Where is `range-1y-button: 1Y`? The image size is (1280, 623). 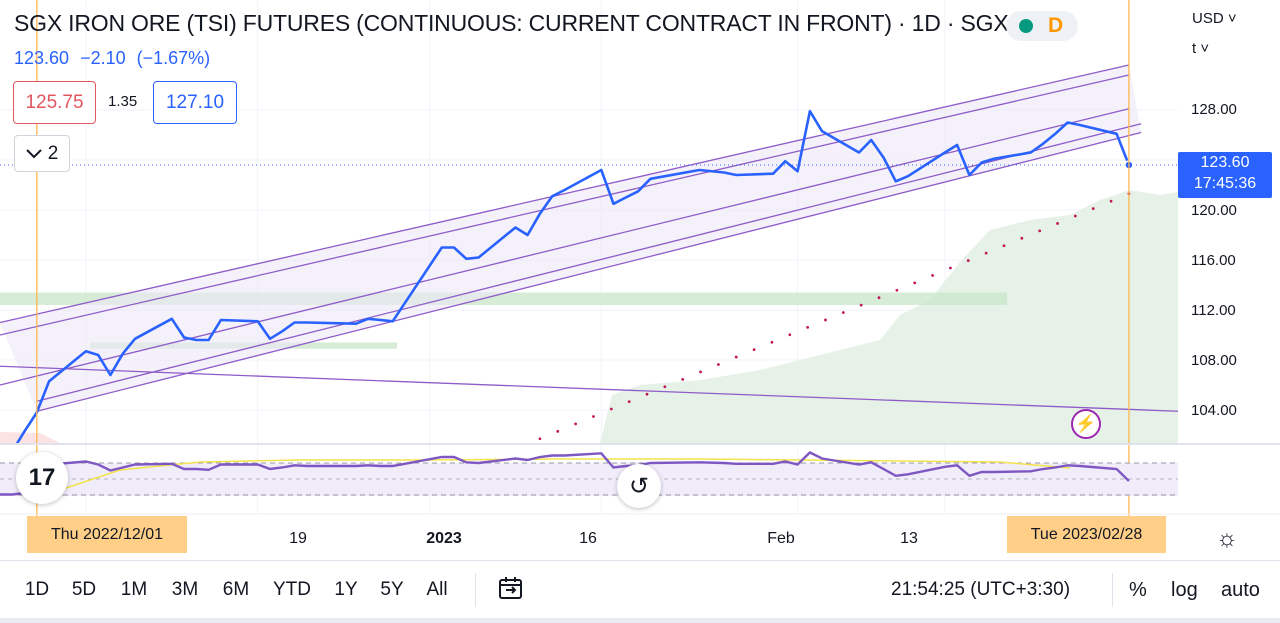 range-1y-button: 1Y is located at coordinates (346, 589).